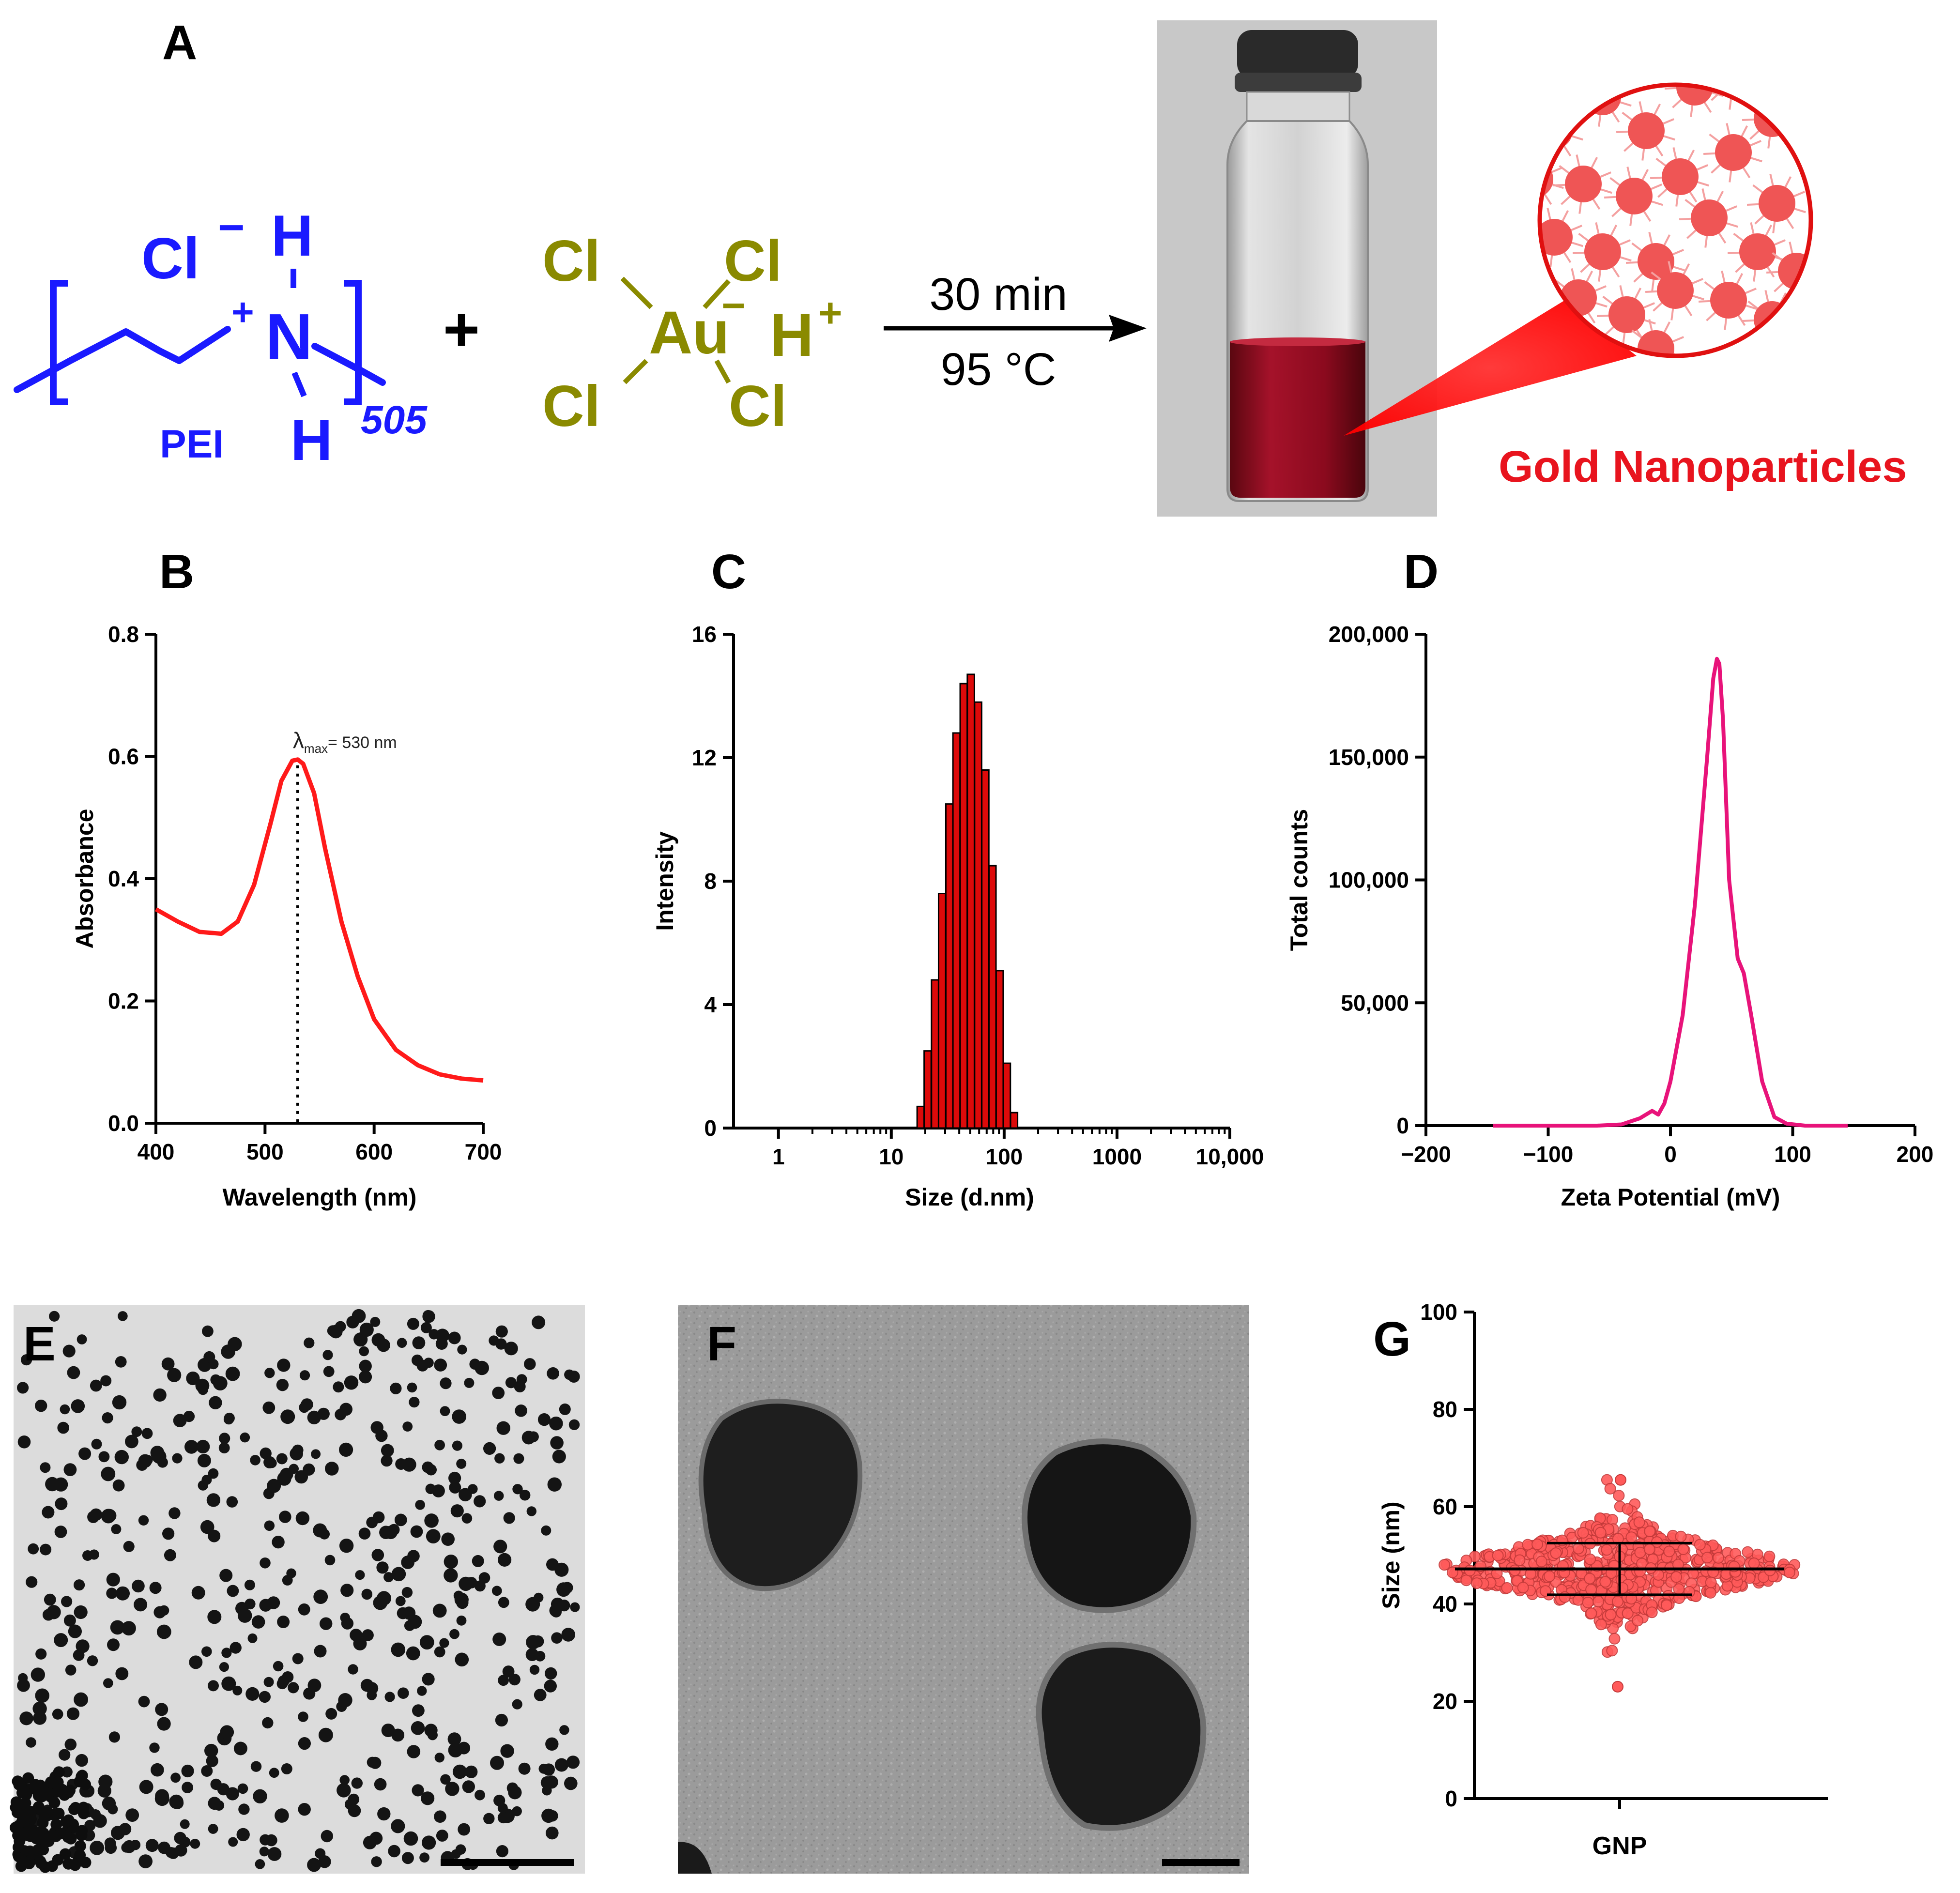 This screenshot has width=1960, height=1893. Describe the element at coordinates (942, 1011) in the screenshot. I see `size-bar` at that location.